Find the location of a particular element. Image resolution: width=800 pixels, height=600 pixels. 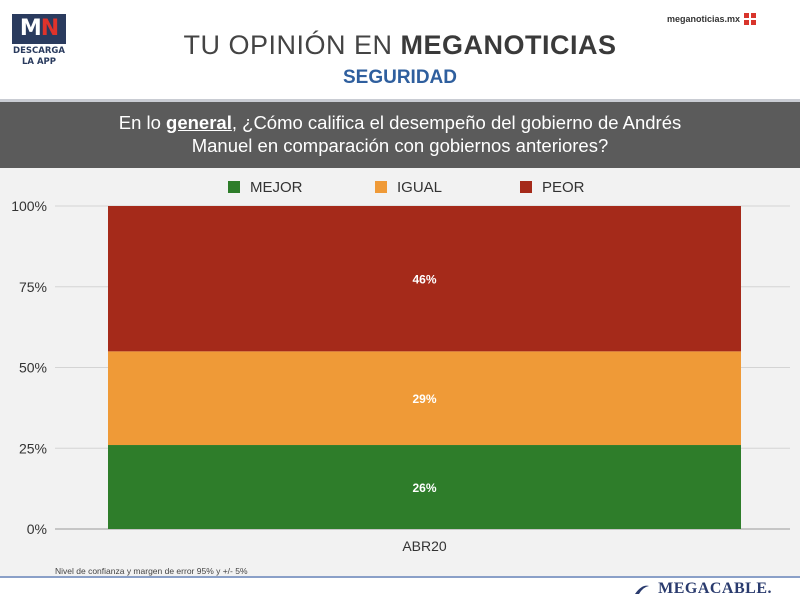

legend-label-mejor: MEJOR is located at coordinates (276, 187).